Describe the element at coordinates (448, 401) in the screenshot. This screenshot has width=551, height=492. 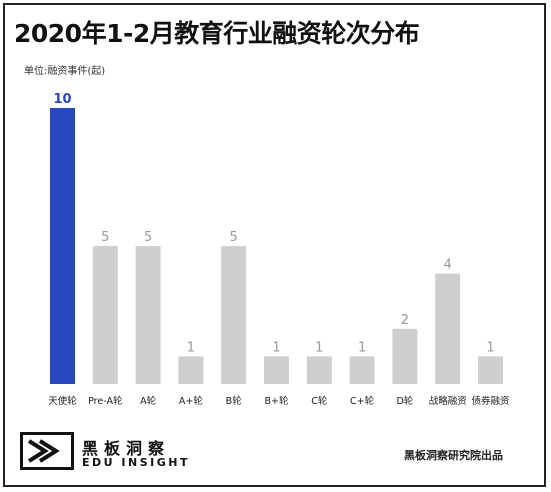
I see `category-label-9: 战略融资` at that location.